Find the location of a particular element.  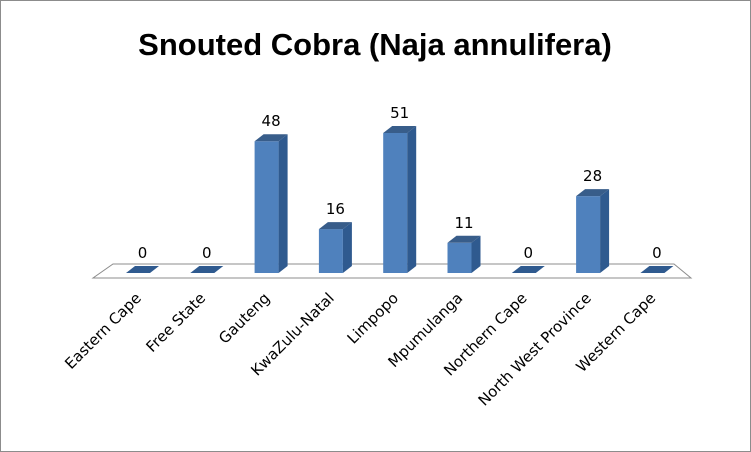

data-label-limpopo: 51 is located at coordinates (399, 113).